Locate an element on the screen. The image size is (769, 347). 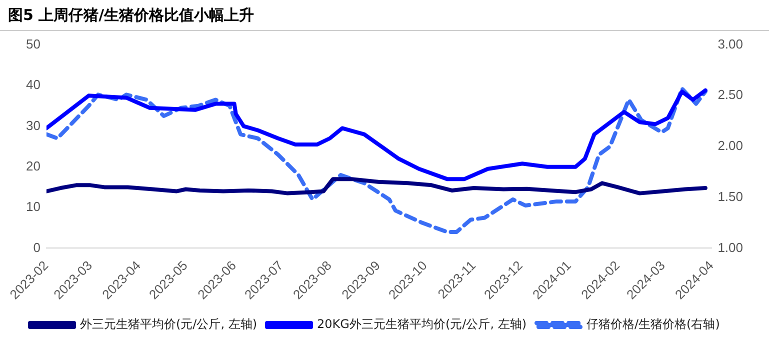
y-tick-label: 50 is located at coordinates (33, 44).